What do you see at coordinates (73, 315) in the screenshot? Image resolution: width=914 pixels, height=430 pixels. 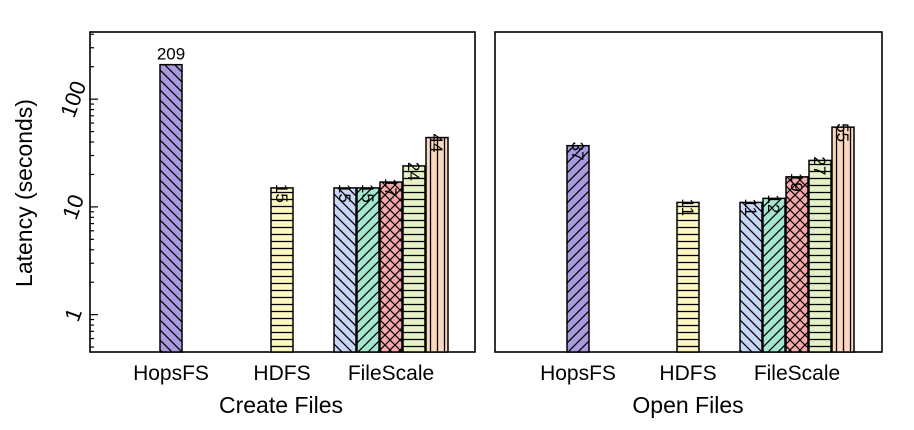 I see `y-tick-label: 1` at bounding box center [73, 315].